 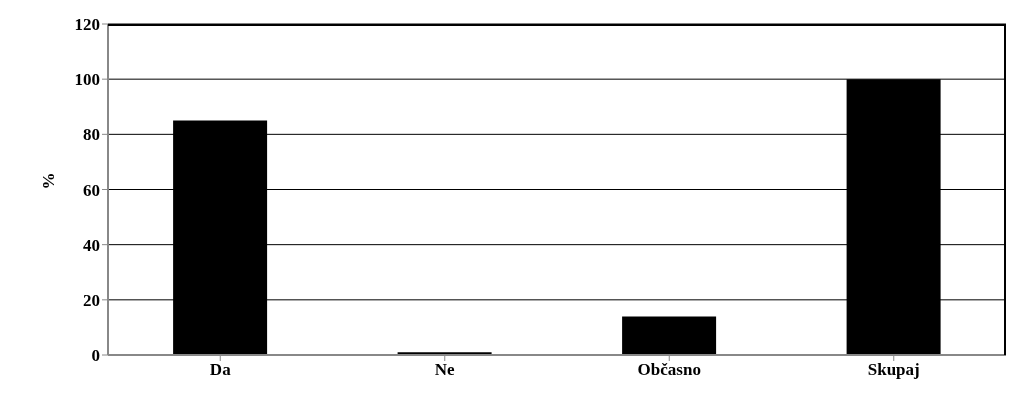 I want to click on x-tick-label: Ne, so click(x=445, y=370).